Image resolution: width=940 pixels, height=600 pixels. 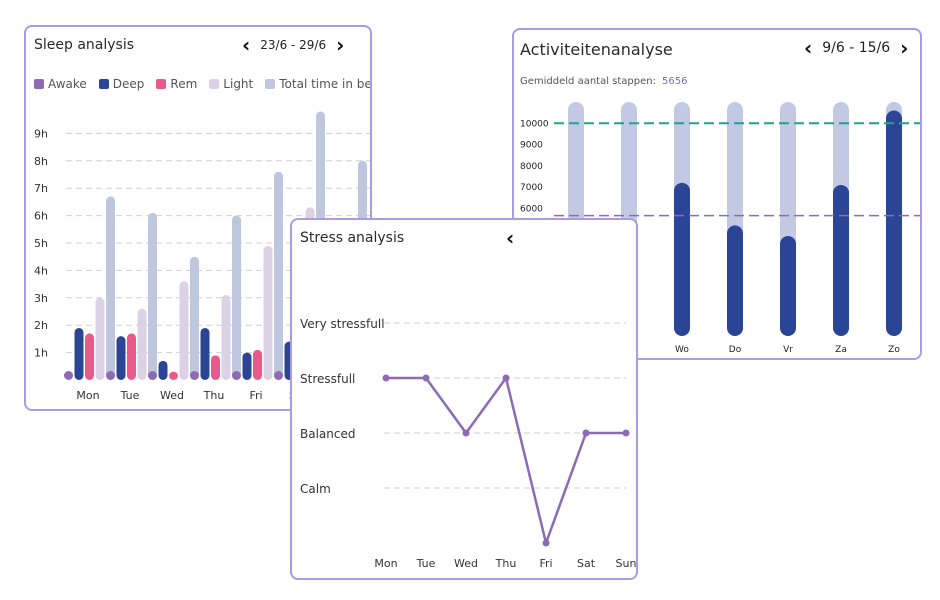 I want to click on stress-prev-chevron-icon: ‹, so click(x=510, y=238).